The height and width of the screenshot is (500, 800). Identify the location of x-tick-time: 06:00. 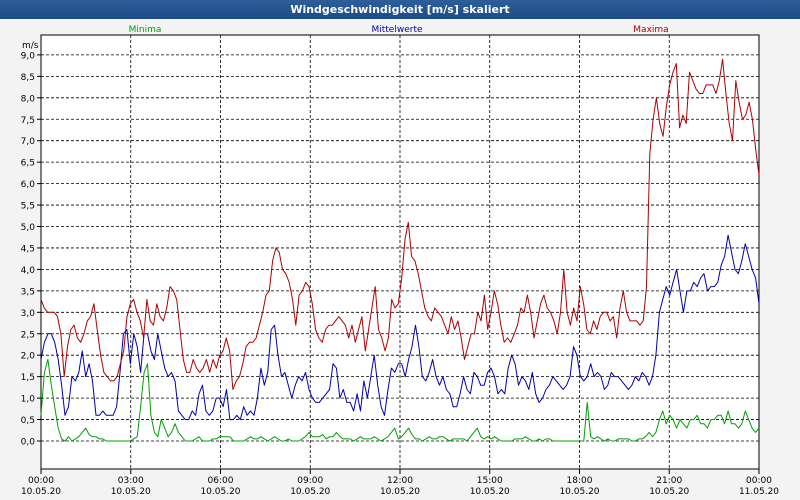
(221, 481).